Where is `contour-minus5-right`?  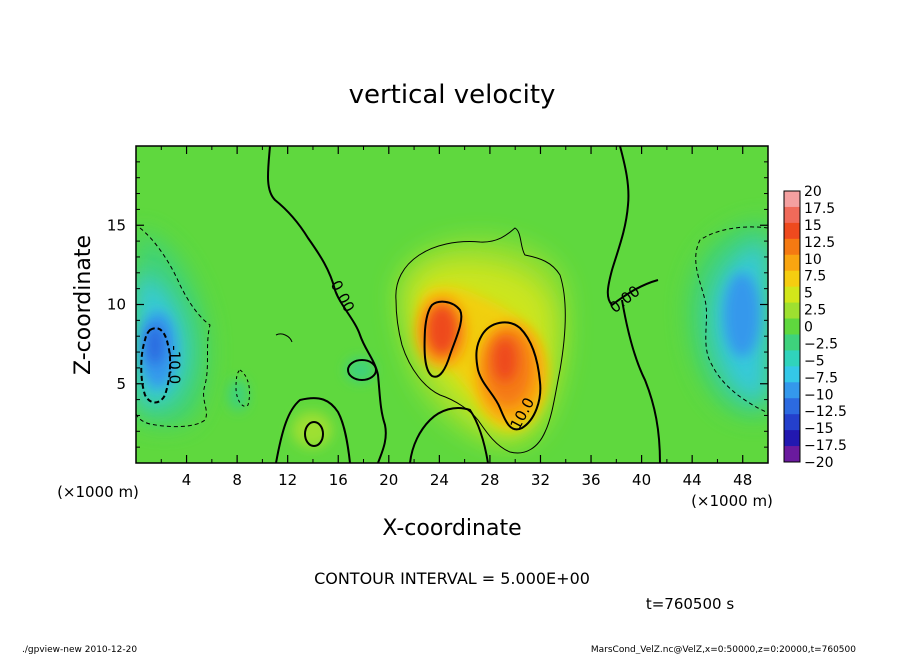
contour-minus5-right is located at coordinates (731, 320).